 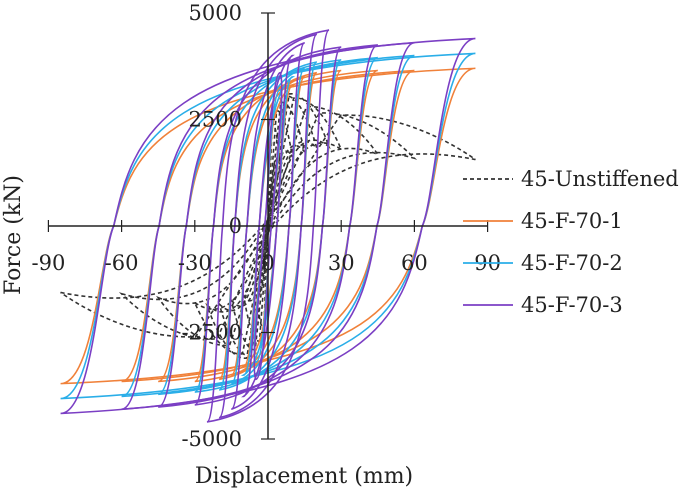 What do you see at coordinates (235, 226) in the screenshot?
I see `y-tick-label: 0` at bounding box center [235, 226].